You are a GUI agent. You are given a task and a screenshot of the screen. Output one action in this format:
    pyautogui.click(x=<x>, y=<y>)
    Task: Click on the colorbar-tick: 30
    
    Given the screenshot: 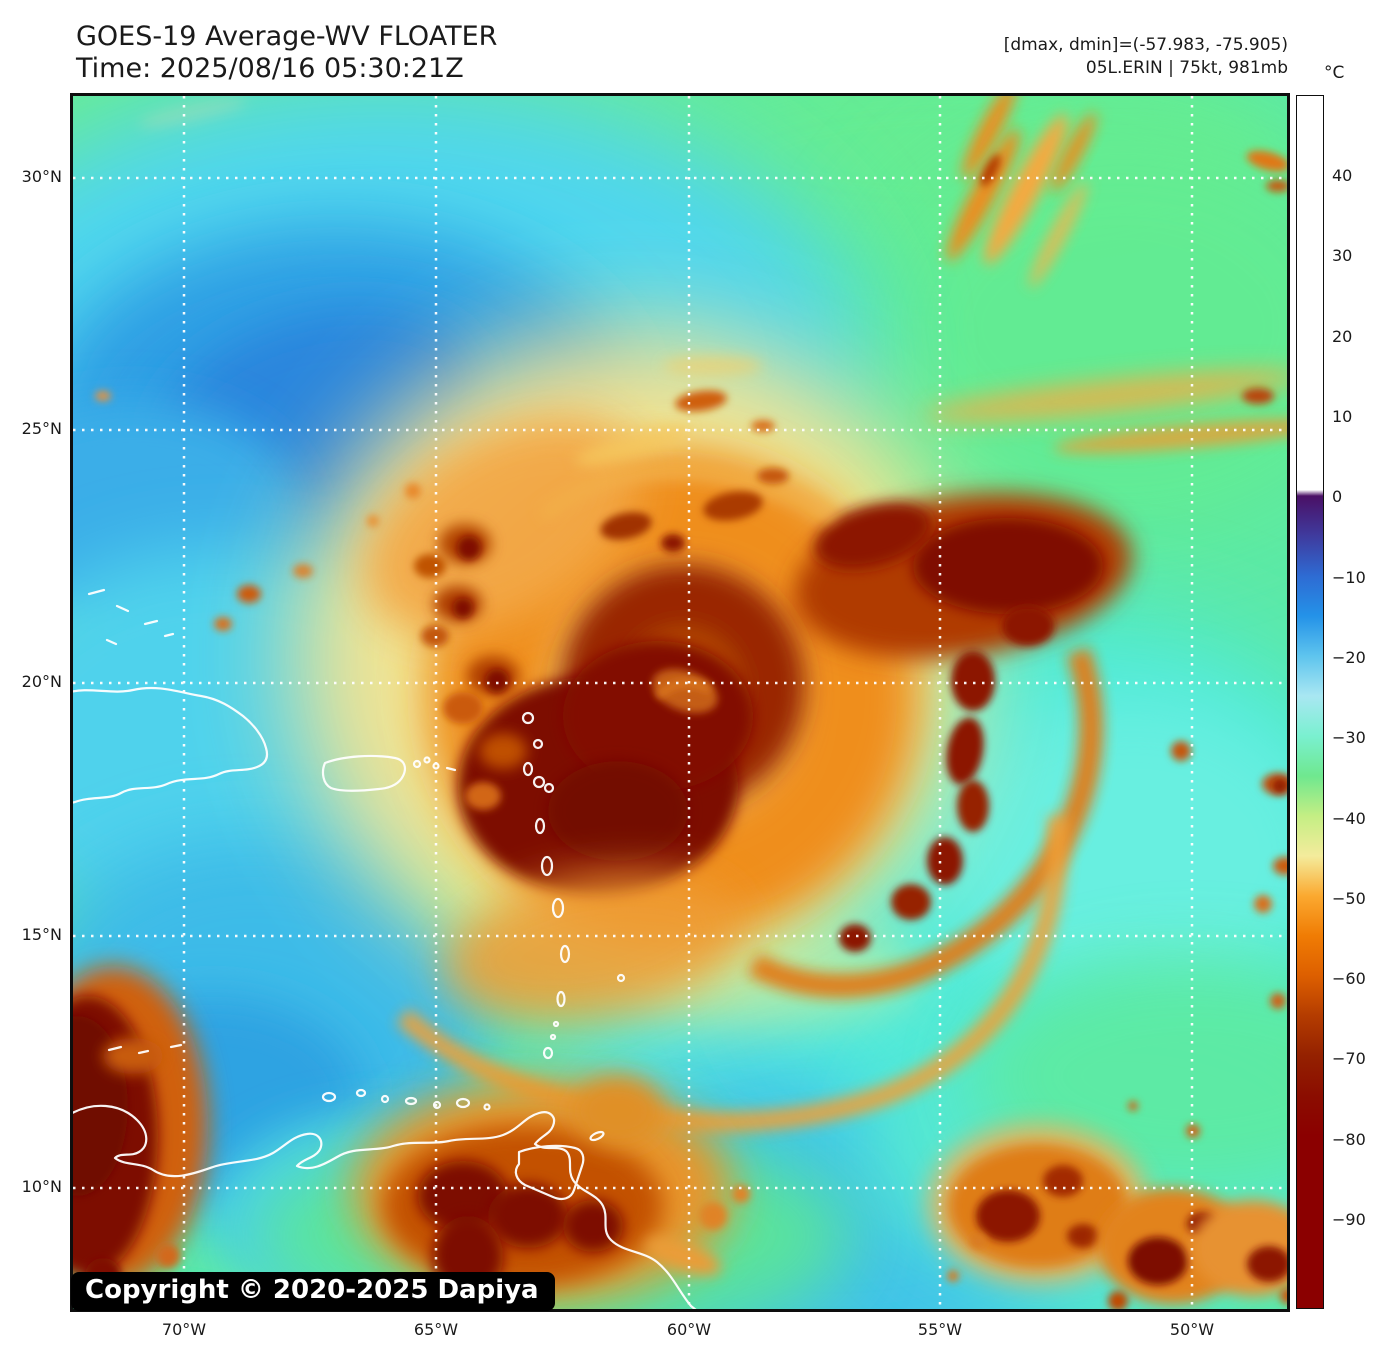 What is the action you would take?
    pyautogui.click(x=1342, y=255)
    